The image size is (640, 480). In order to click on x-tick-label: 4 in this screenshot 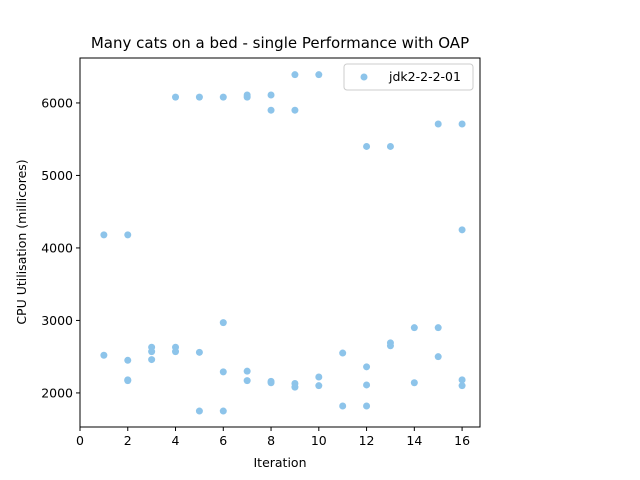, I will do `click(176, 440)`.